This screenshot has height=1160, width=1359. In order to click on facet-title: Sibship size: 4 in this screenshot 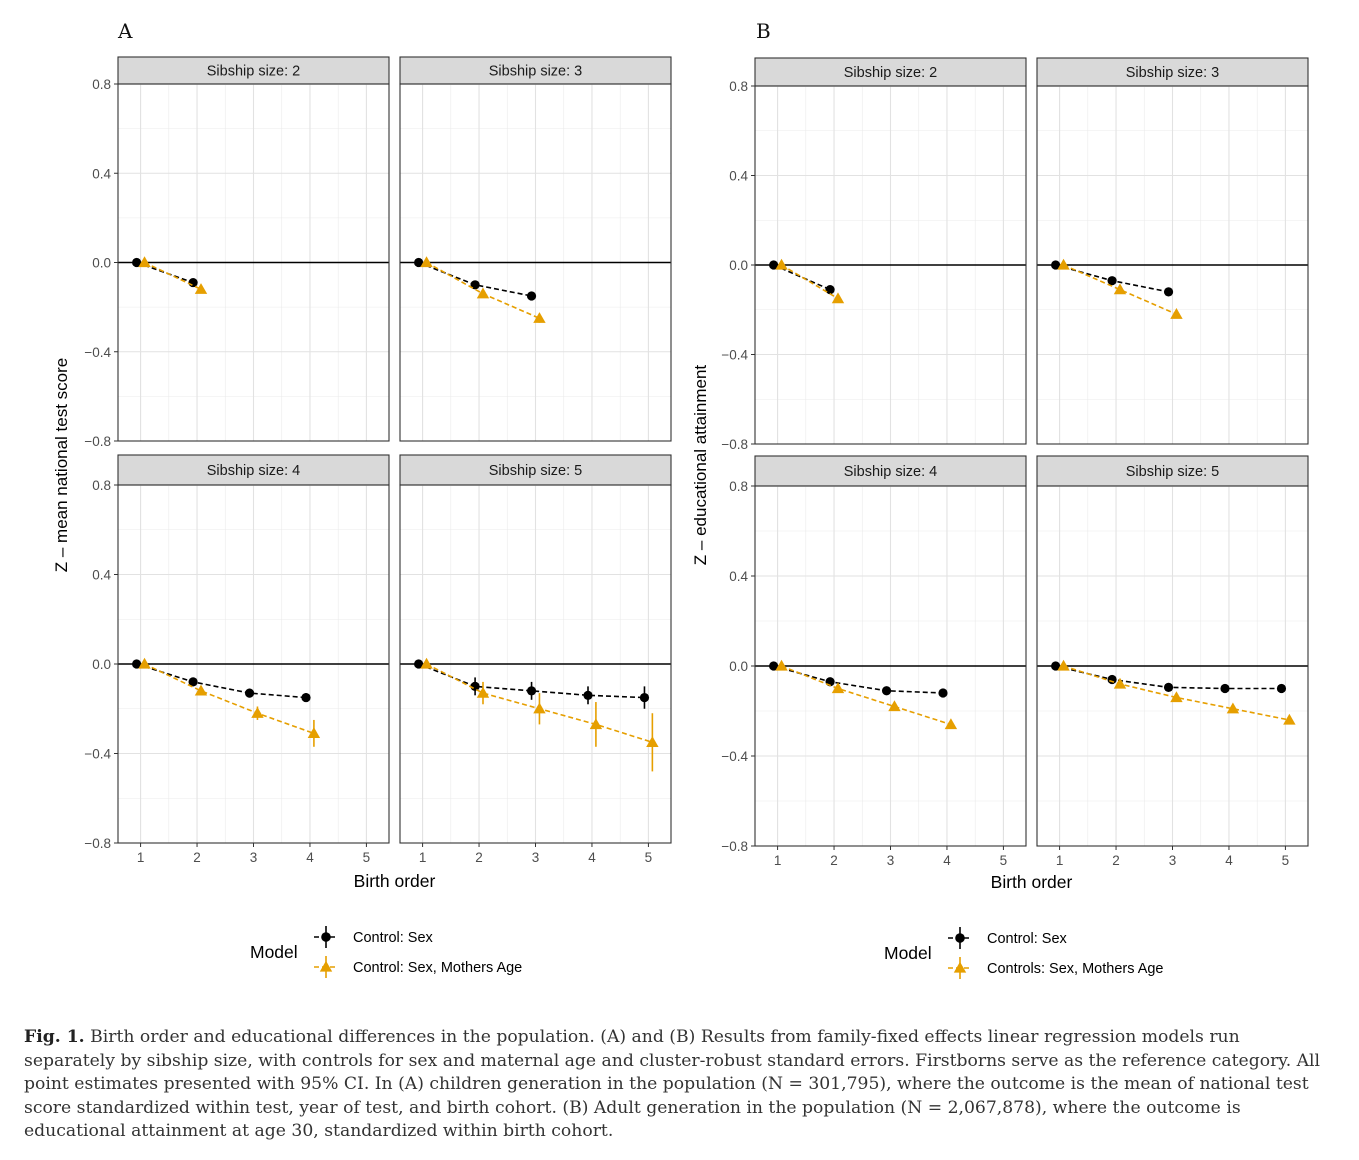, I will do `click(891, 472)`.